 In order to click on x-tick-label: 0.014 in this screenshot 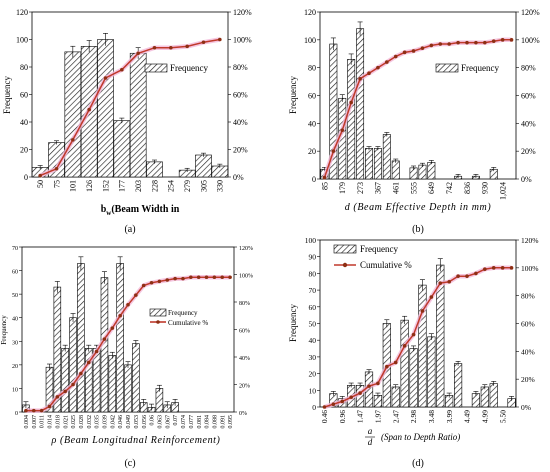, I will do `click(51, 422)`.